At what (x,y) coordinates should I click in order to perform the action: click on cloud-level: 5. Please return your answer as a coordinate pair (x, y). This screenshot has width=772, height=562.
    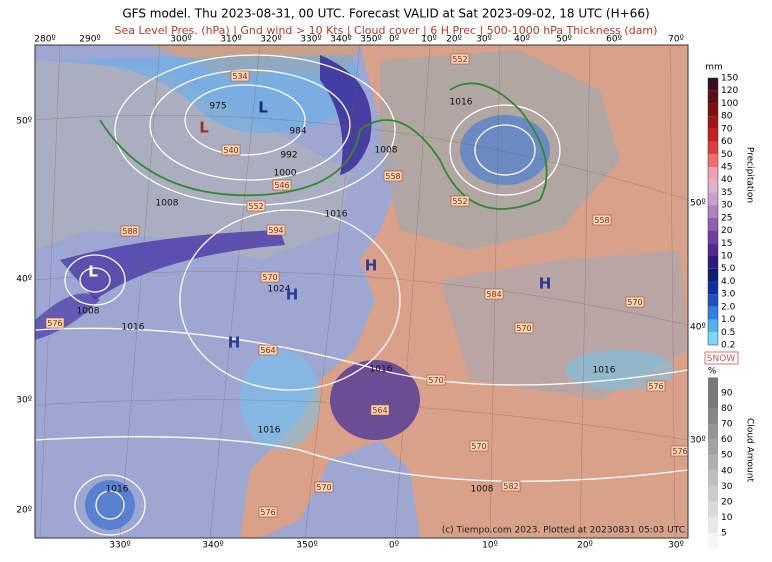
    Looking at the image, I should click on (724, 534).